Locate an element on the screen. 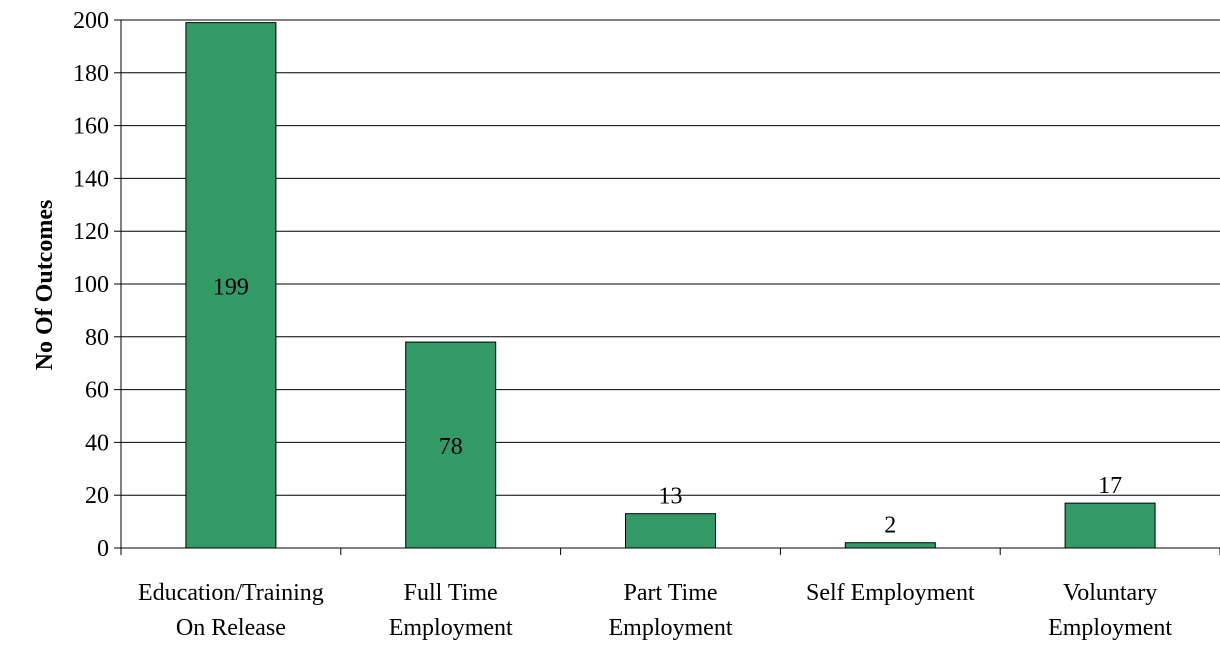 This screenshot has width=1220, height=649. data-label: 17 is located at coordinates (1110, 486).